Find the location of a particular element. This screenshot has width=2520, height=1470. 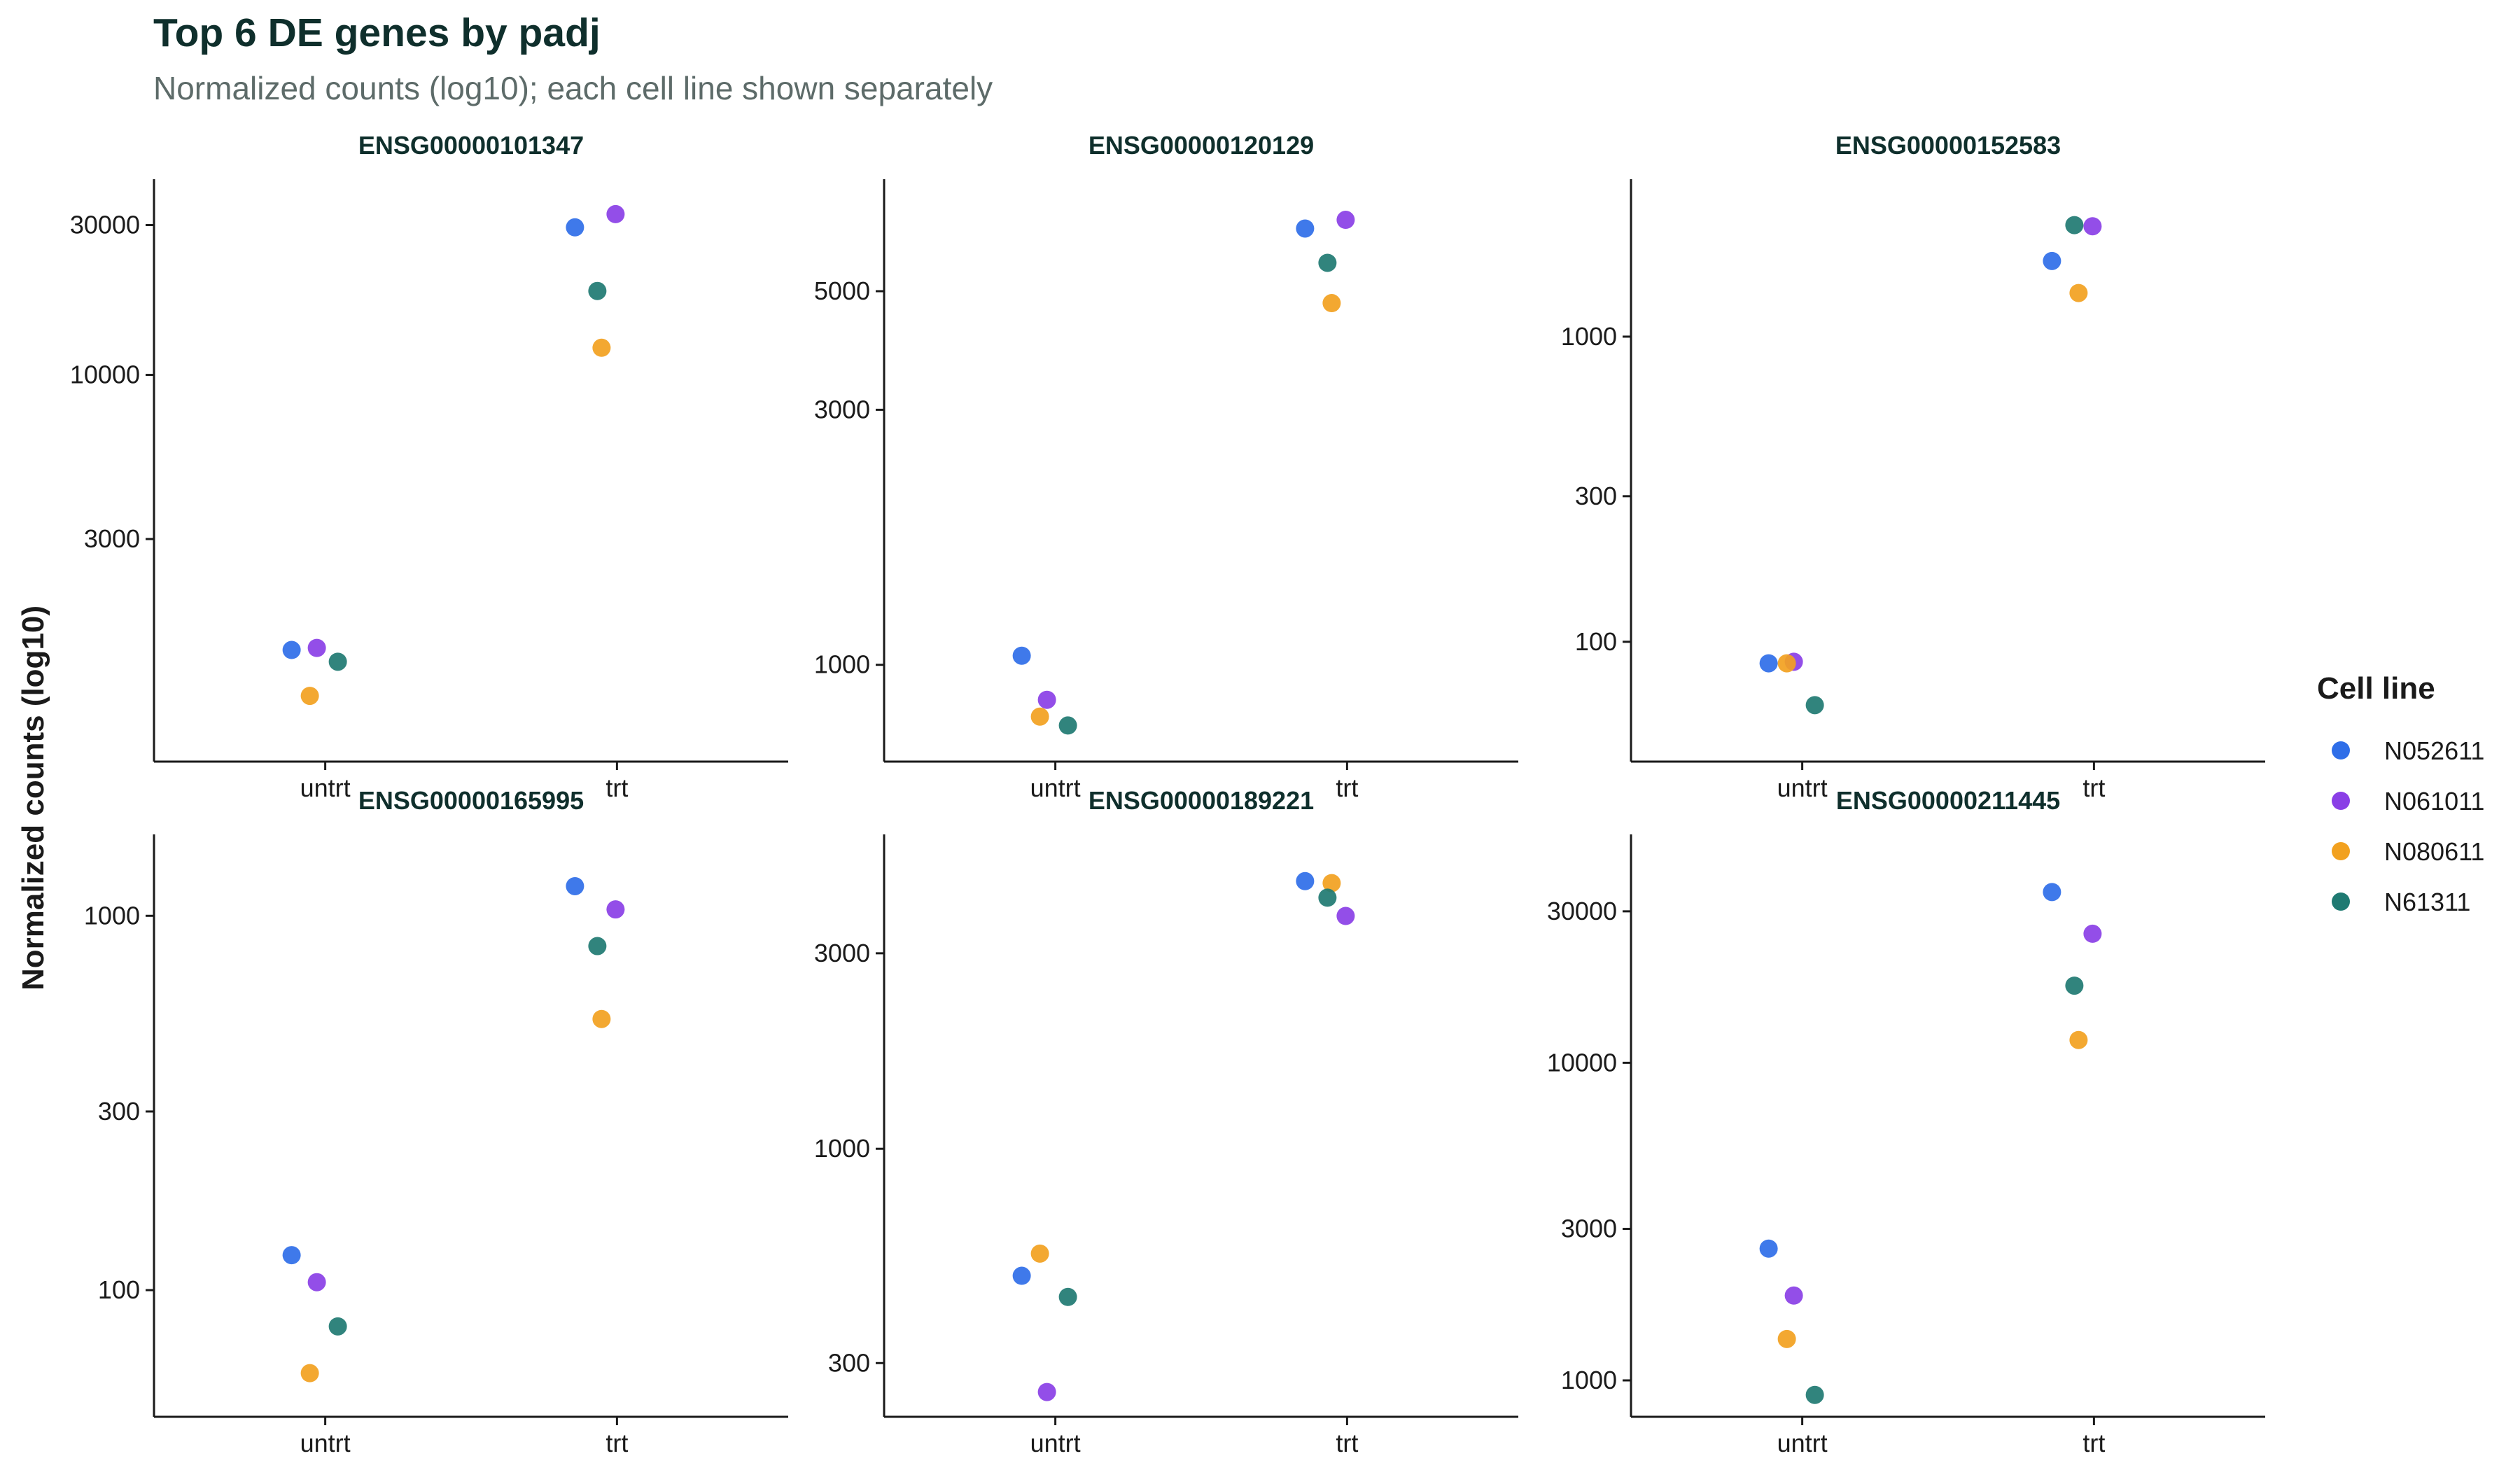

facet-panel: ENSG00000101347 3000 10000 30000 untrt trt is located at coordinates (429, 466).